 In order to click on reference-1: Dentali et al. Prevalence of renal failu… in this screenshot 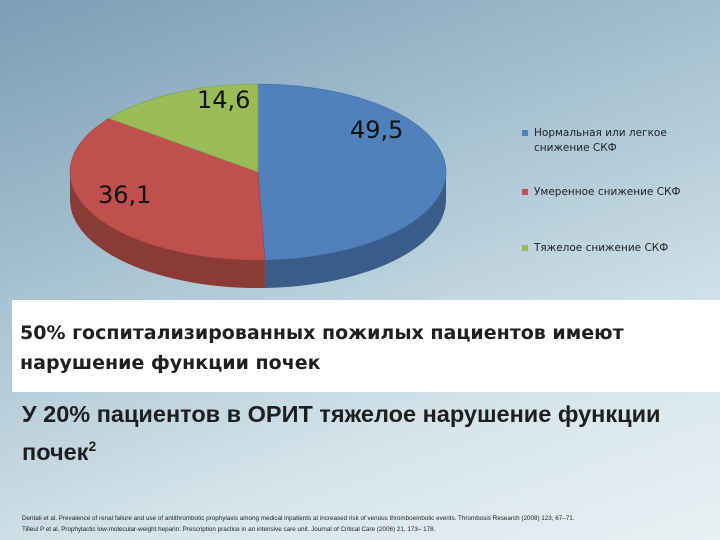, I will do `click(298, 518)`.